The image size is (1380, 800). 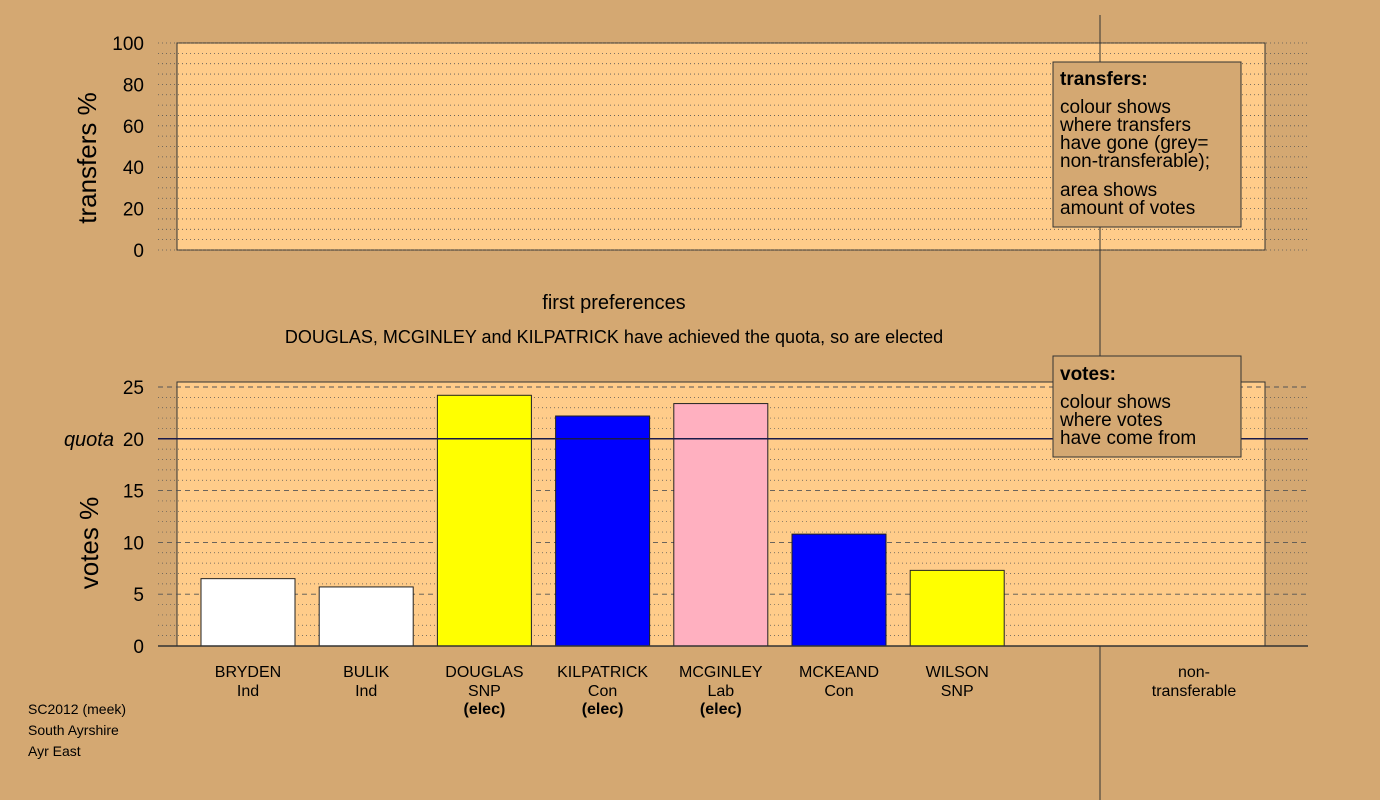 What do you see at coordinates (1115, 402) in the screenshot?
I see `votes-legend-line-1: colour shows` at bounding box center [1115, 402].